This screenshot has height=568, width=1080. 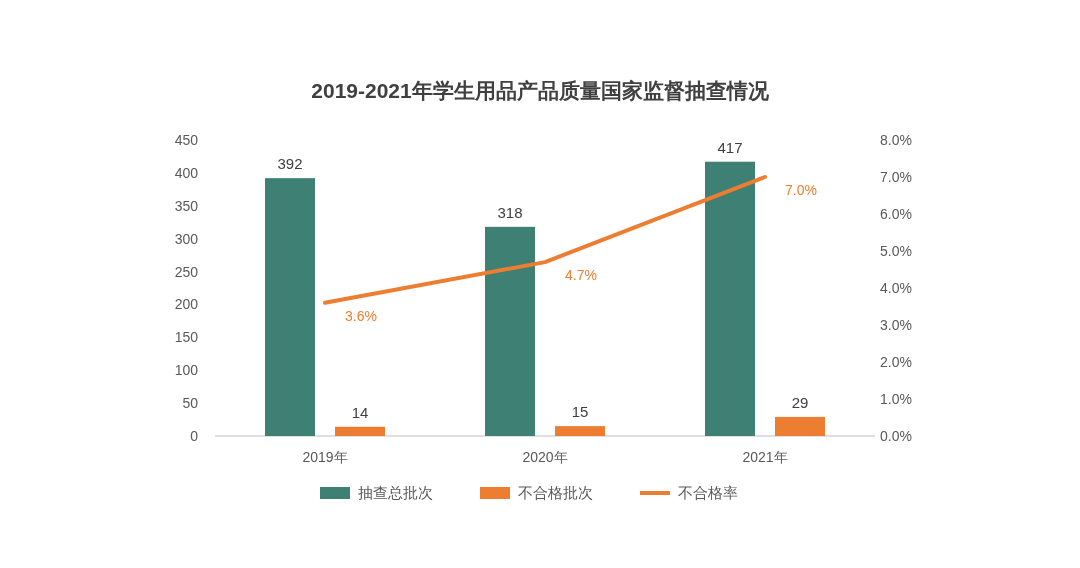 What do you see at coordinates (186, 238) in the screenshot?
I see `y-tick-label: 300` at bounding box center [186, 238].